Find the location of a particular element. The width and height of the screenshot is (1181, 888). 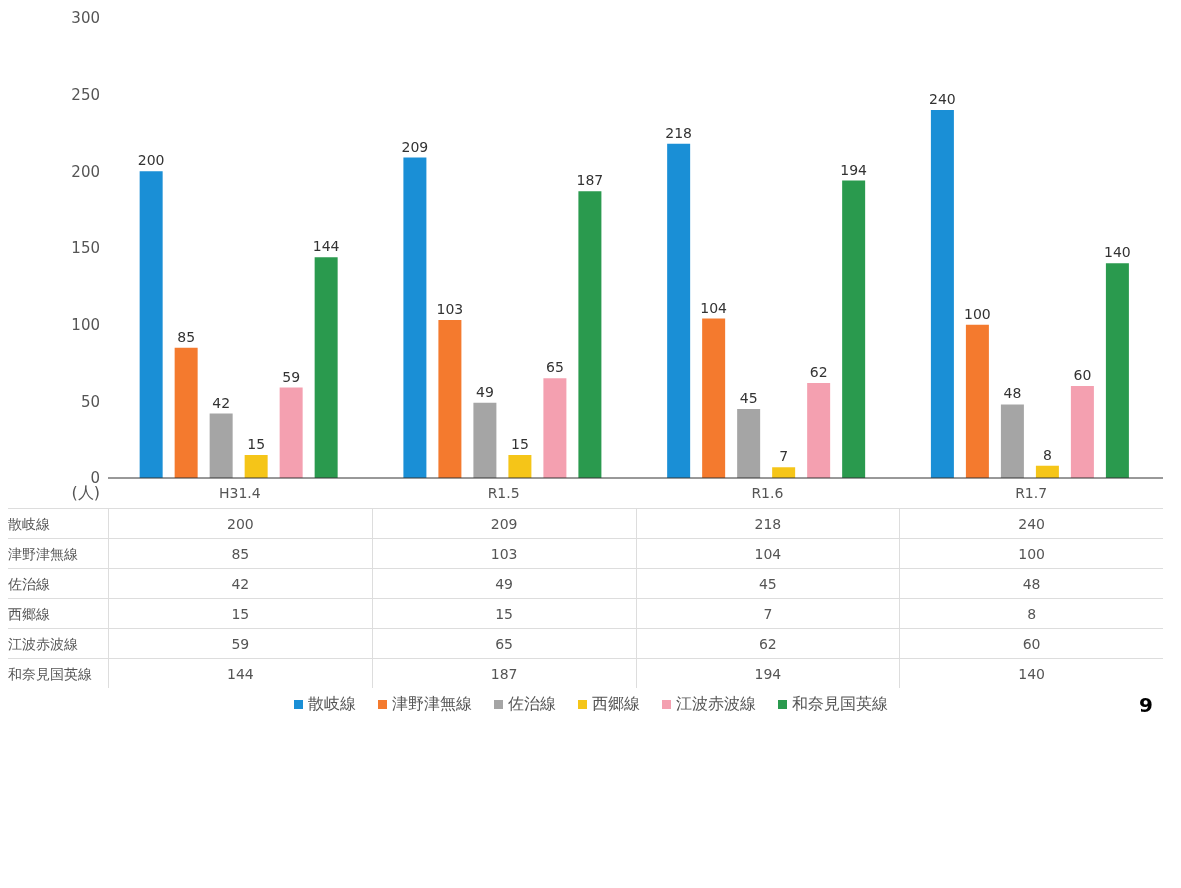

x-tick-label: H31.4 is located at coordinates (240, 492).